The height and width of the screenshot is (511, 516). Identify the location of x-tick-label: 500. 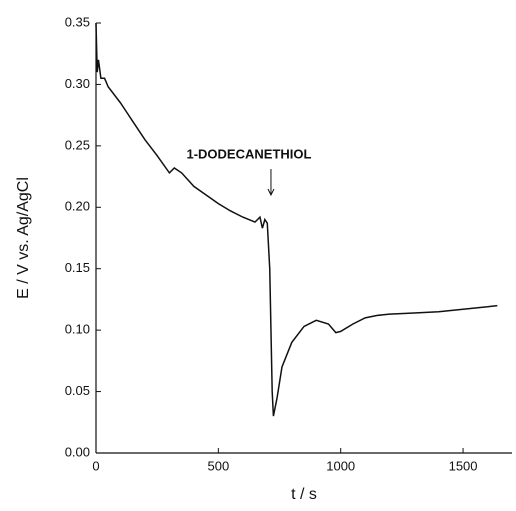
(219, 465).